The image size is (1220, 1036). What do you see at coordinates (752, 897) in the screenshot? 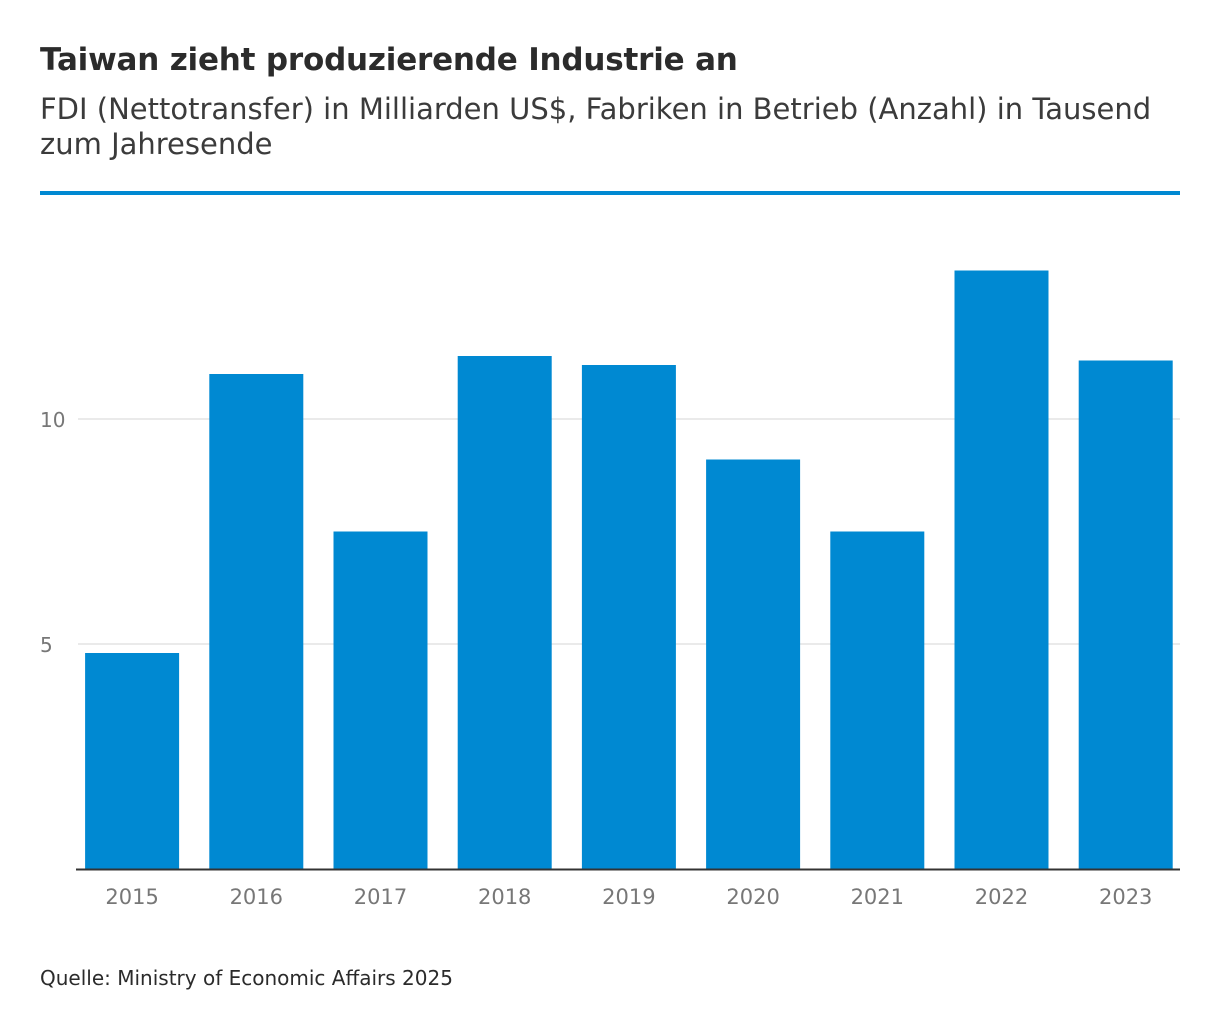
I see `x-tick-label: 2020` at bounding box center [752, 897].